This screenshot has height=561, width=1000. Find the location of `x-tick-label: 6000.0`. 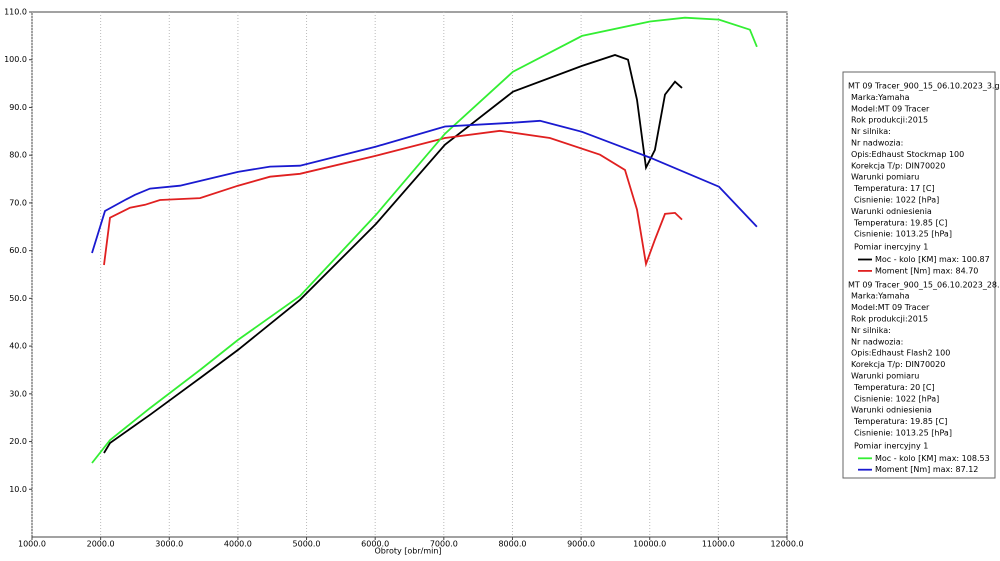

x-tick-label: 6000.0 is located at coordinates (375, 544).